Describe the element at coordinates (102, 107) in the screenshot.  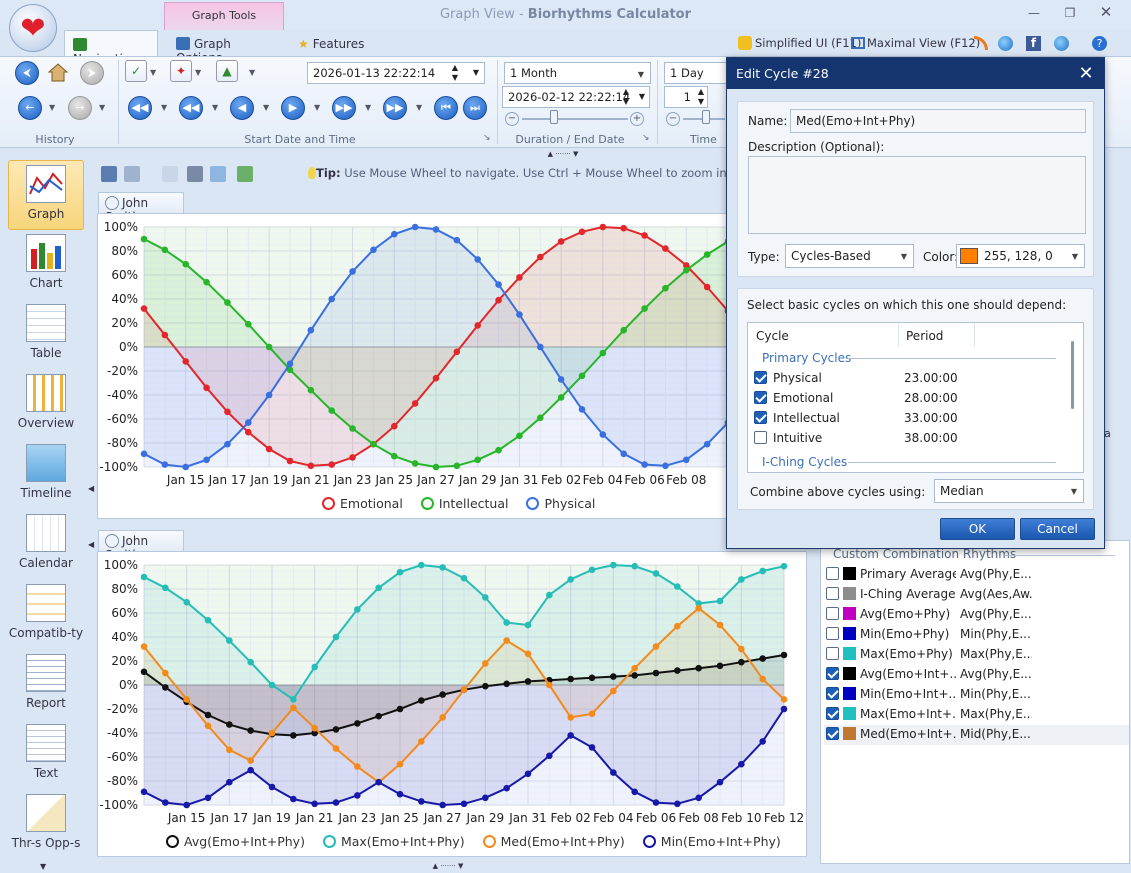
I see `history-forward-dropdown: ▼` at that location.